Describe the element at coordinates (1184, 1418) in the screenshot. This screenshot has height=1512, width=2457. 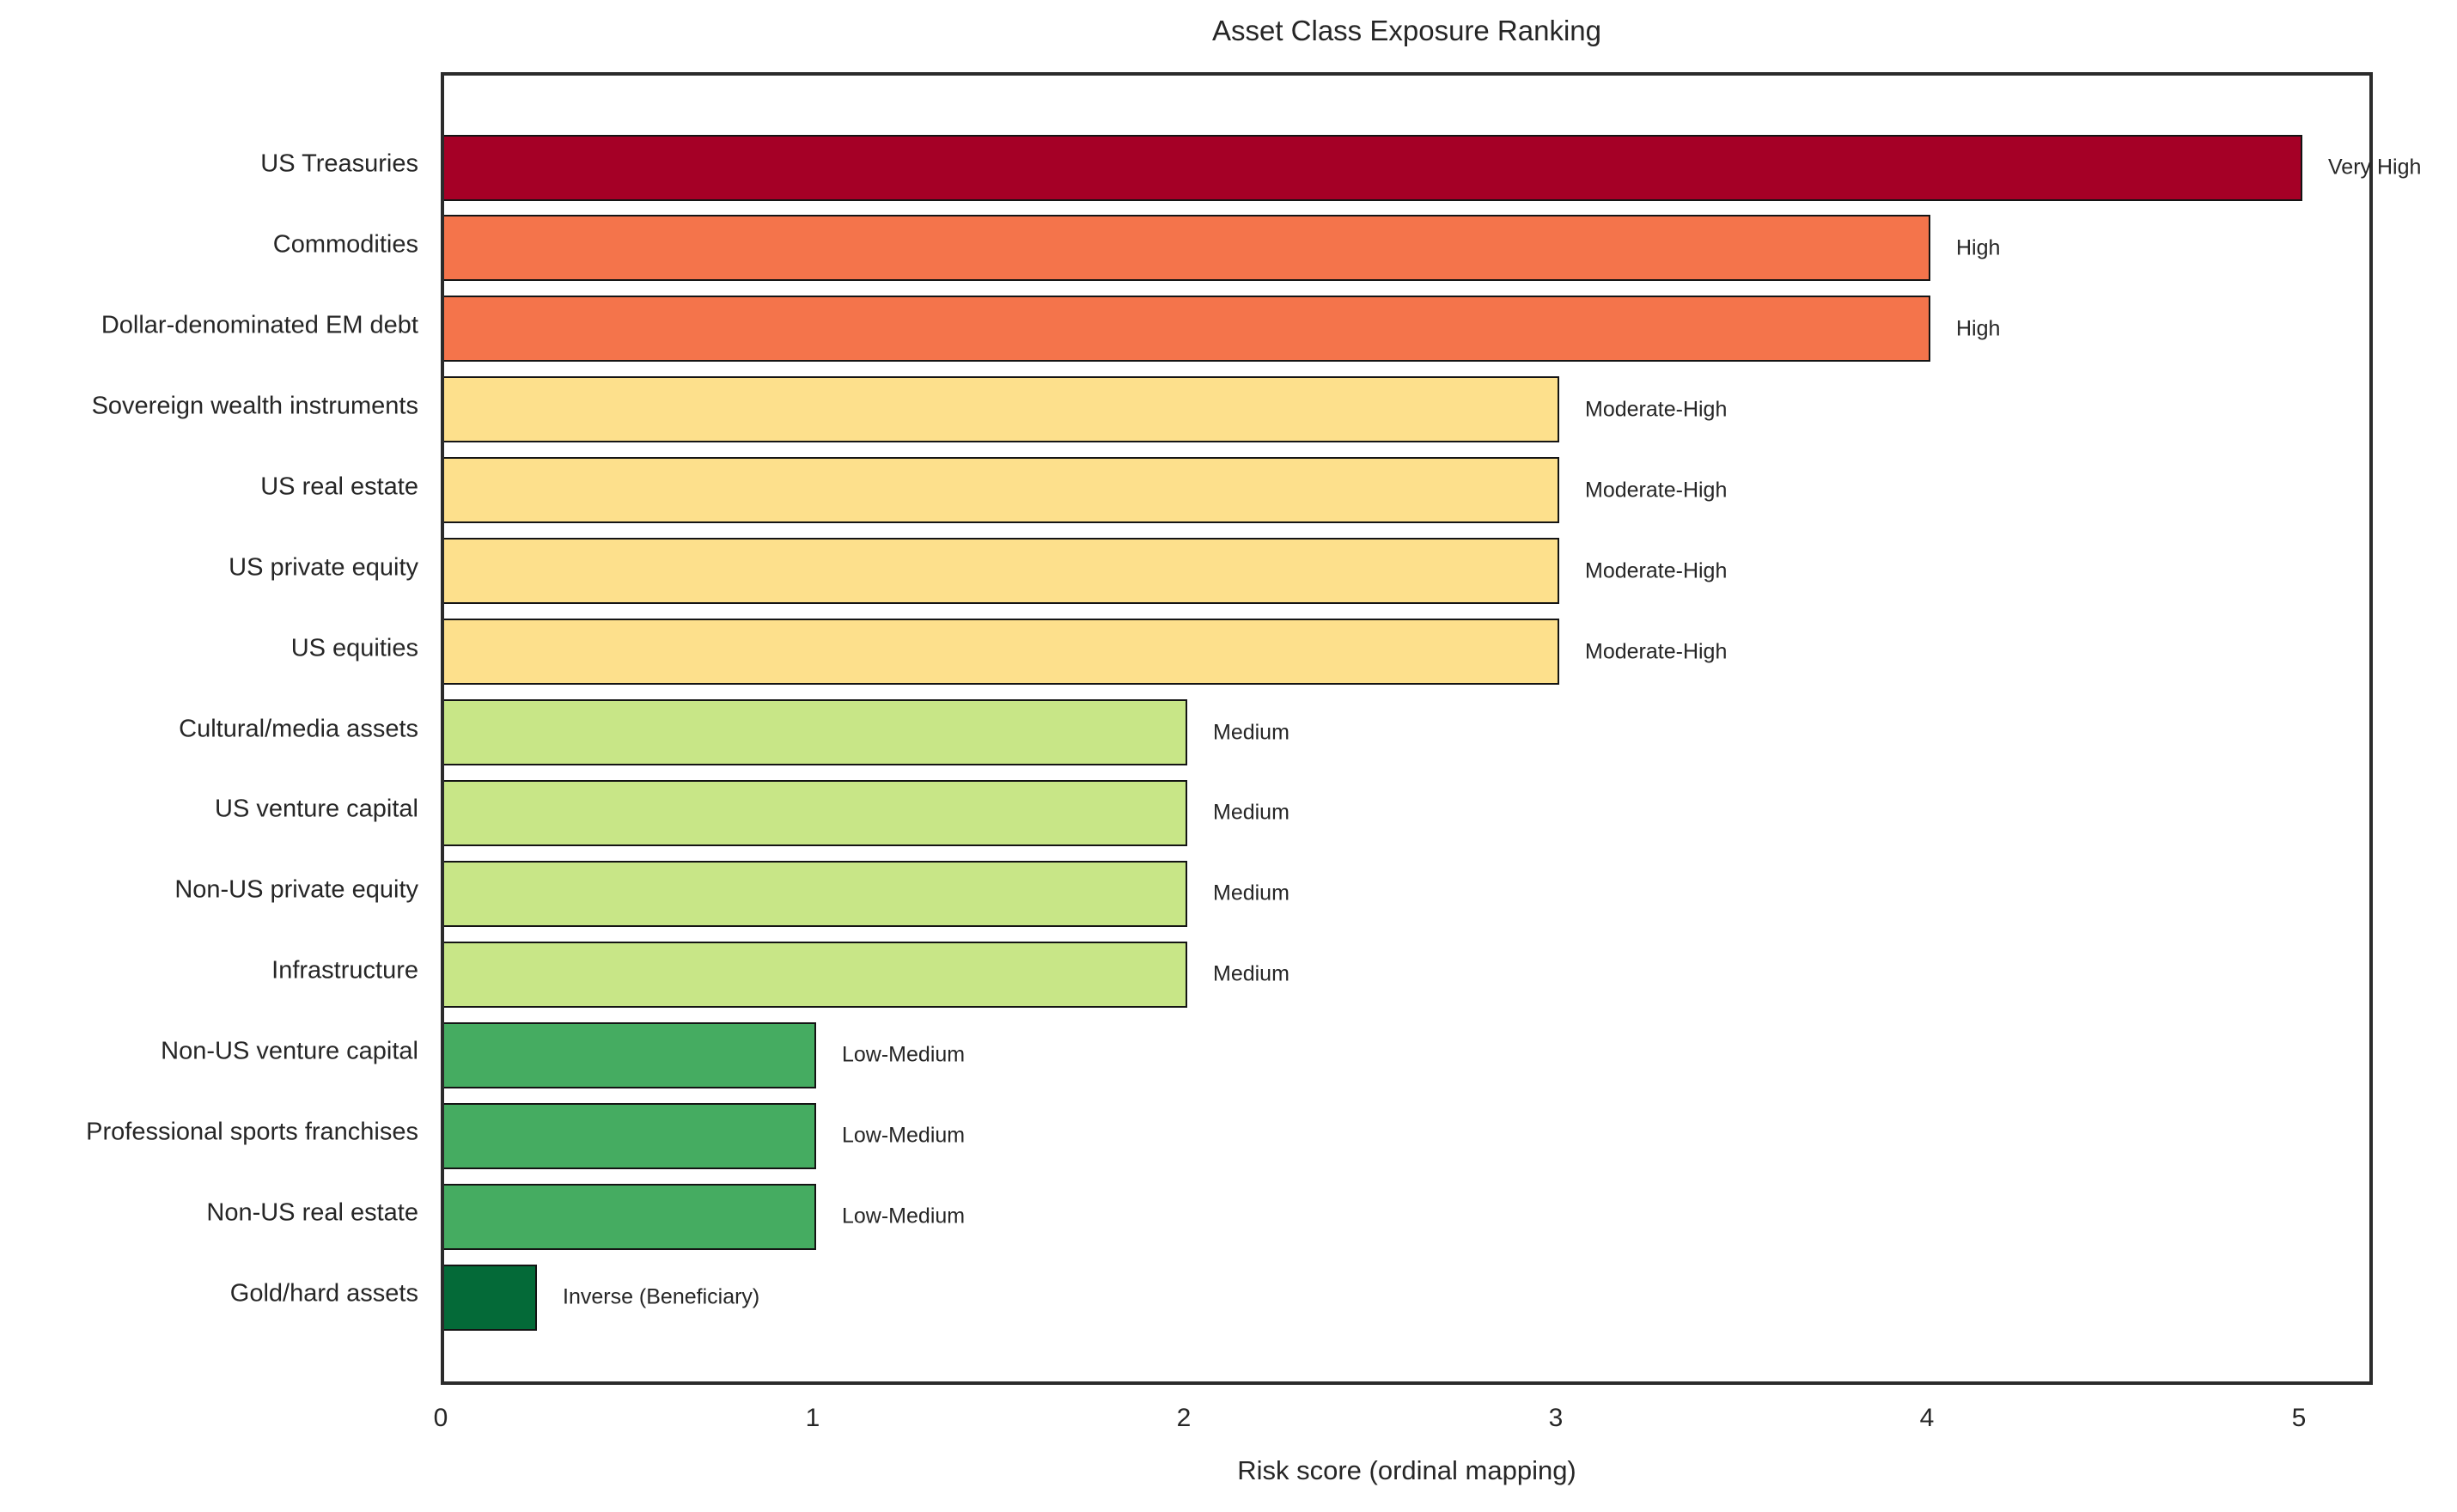
I see `x-tick-label: 2` at that location.